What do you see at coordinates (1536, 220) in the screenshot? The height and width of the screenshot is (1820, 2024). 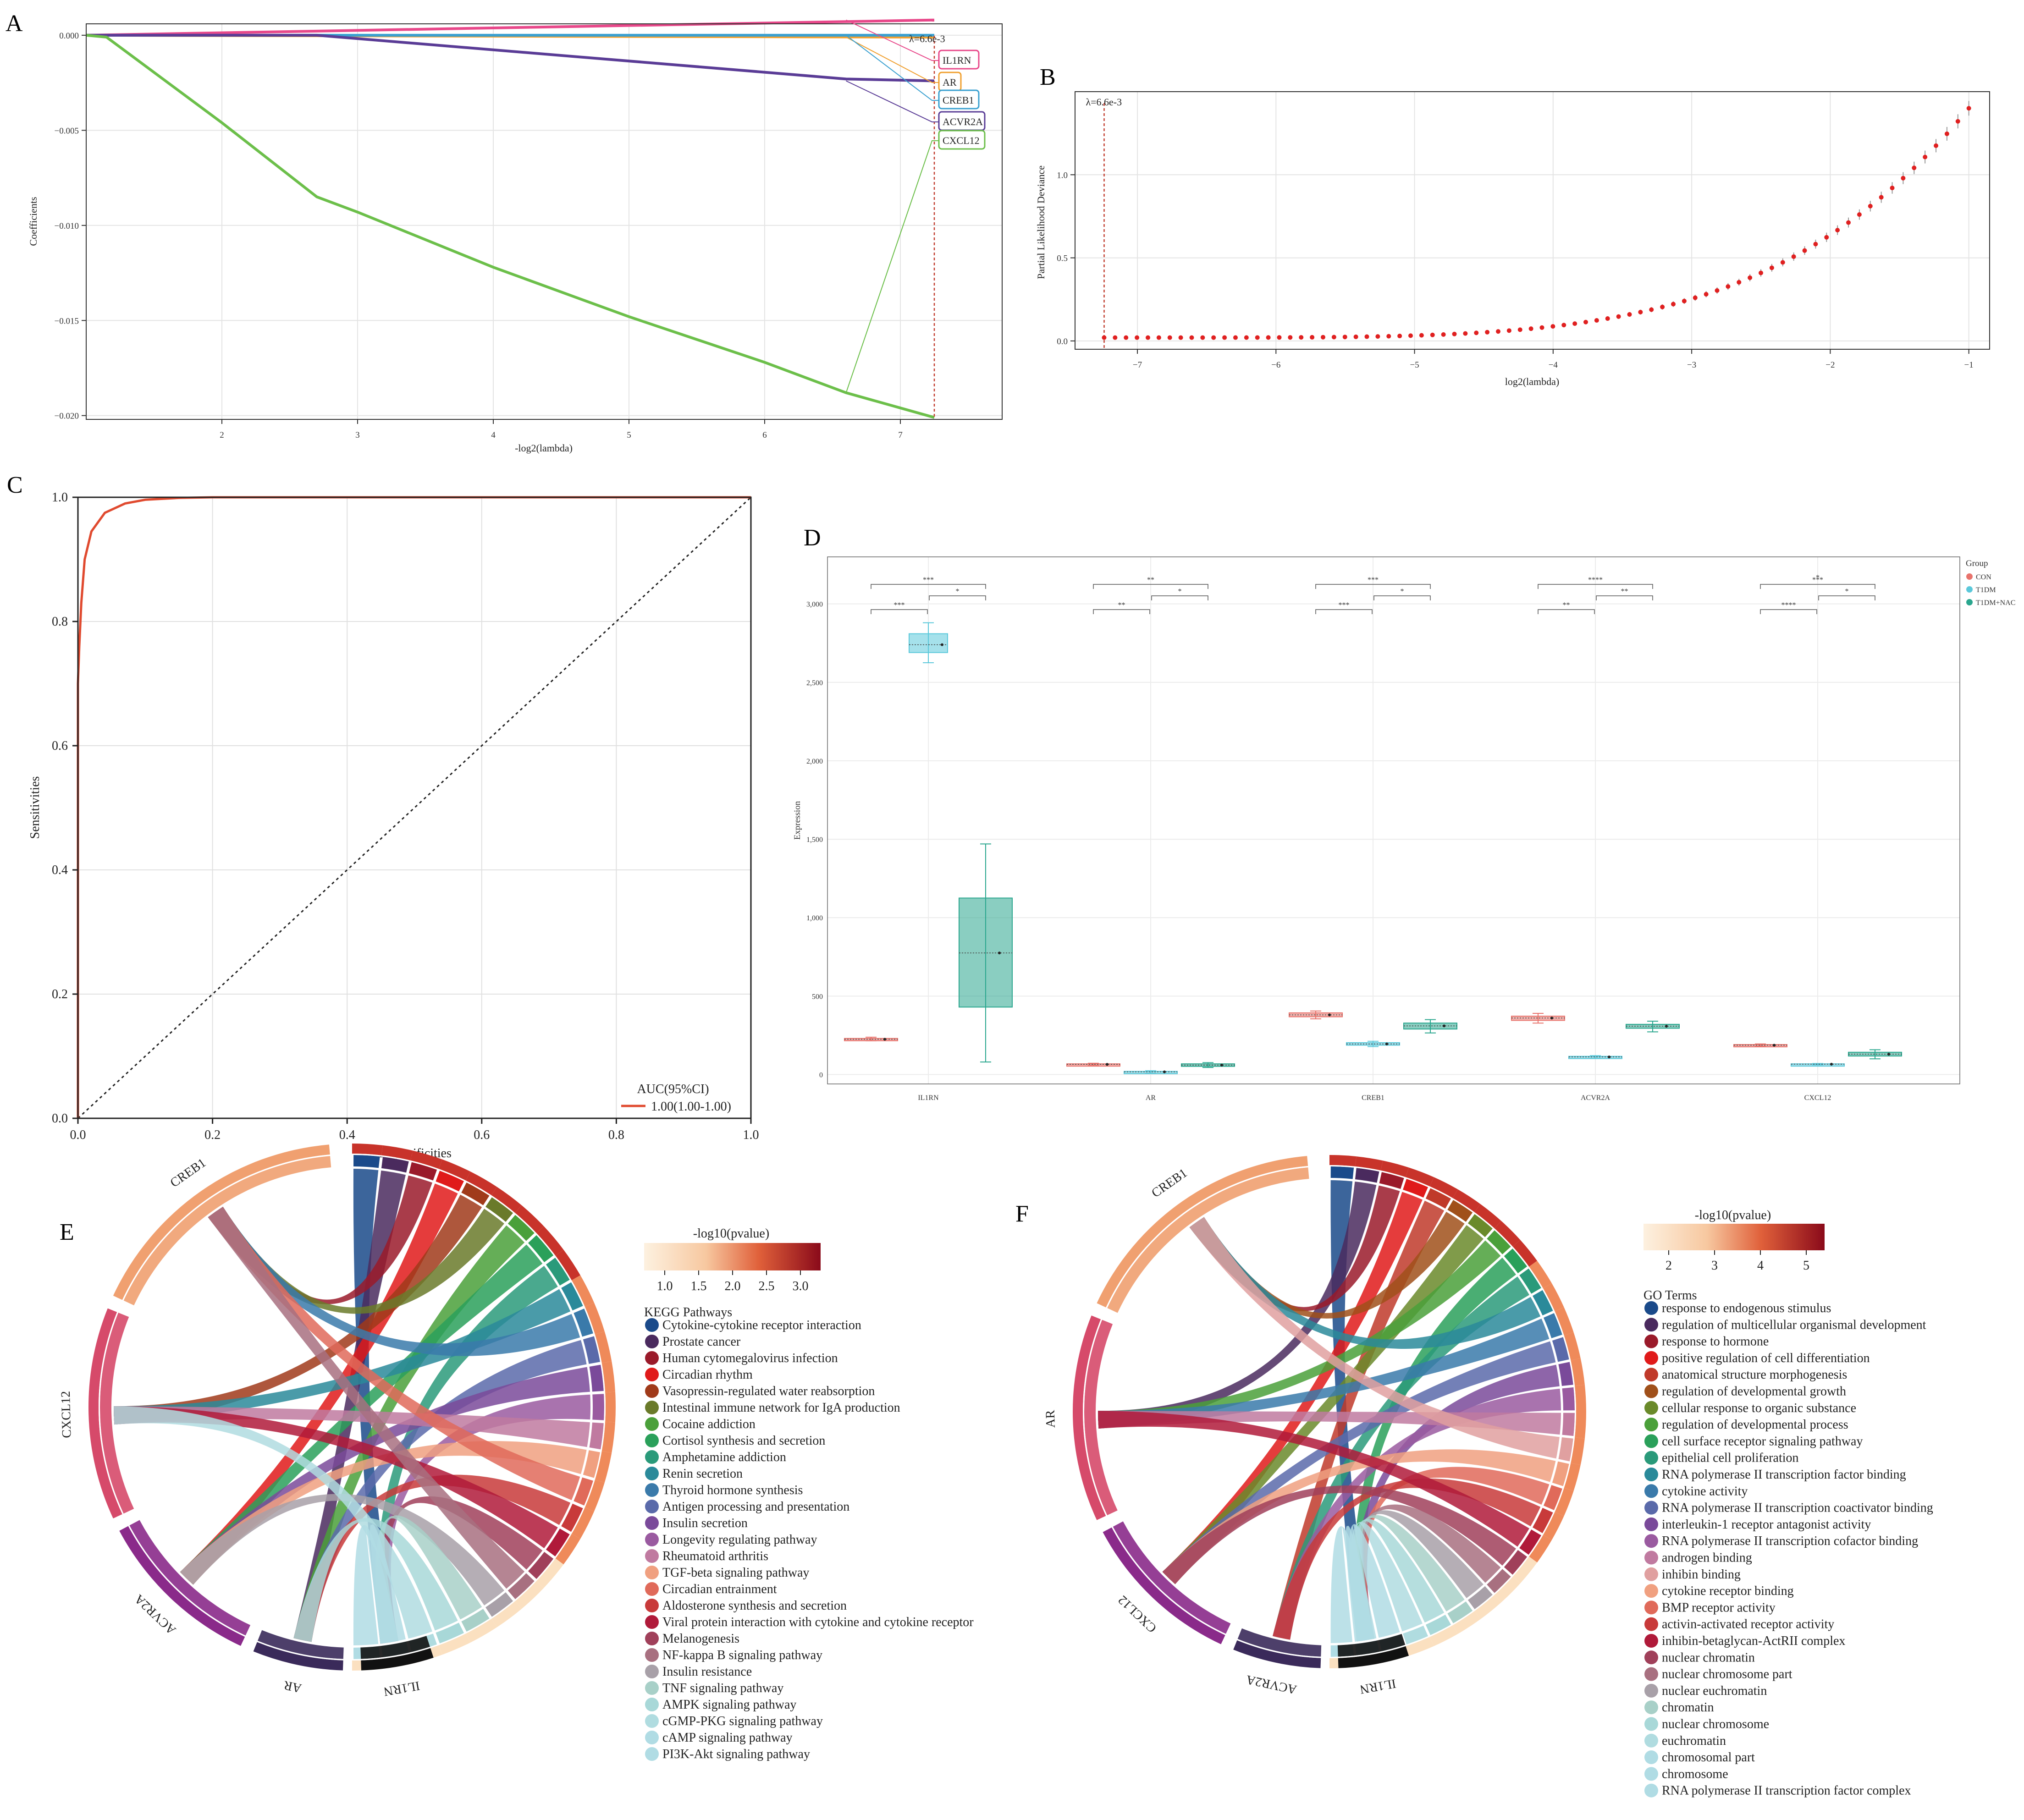 I see `panel-b-points` at bounding box center [1536, 220].